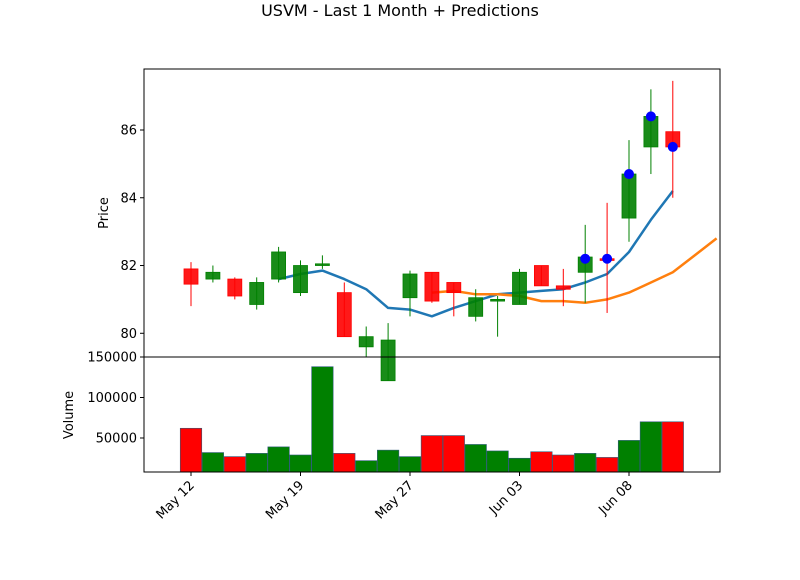 The height and width of the screenshot is (580, 800). What do you see at coordinates (104, 213) in the screenshot?
I see `price-axis-label: Price` at bounding box center [104, 213].